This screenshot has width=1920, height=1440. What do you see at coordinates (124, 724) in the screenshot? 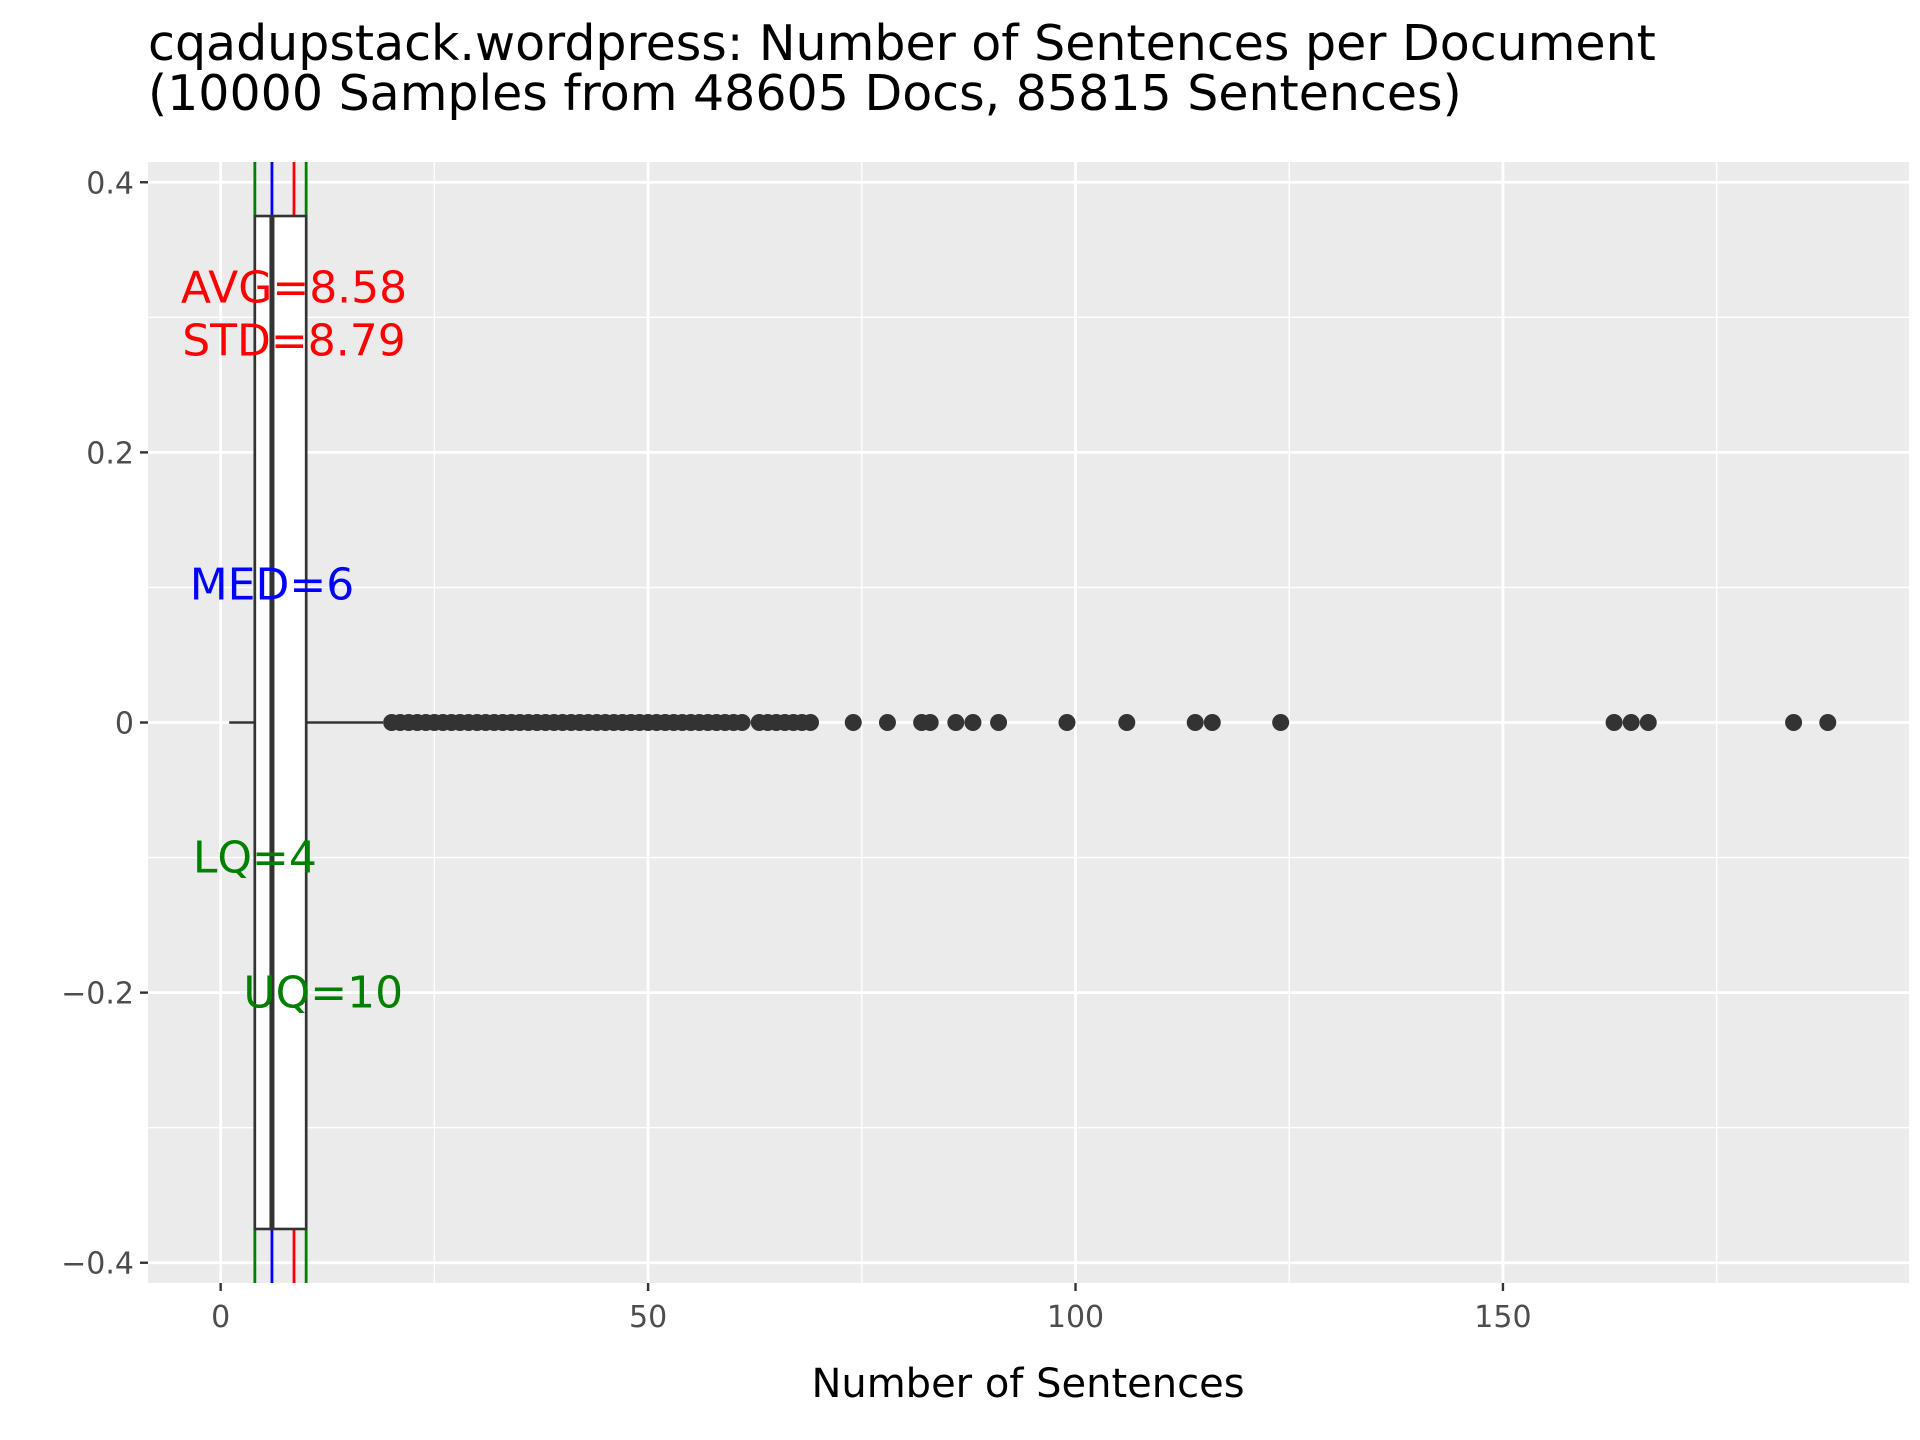
I see `y-tick-label: 0` at bounding box center [124, 724].